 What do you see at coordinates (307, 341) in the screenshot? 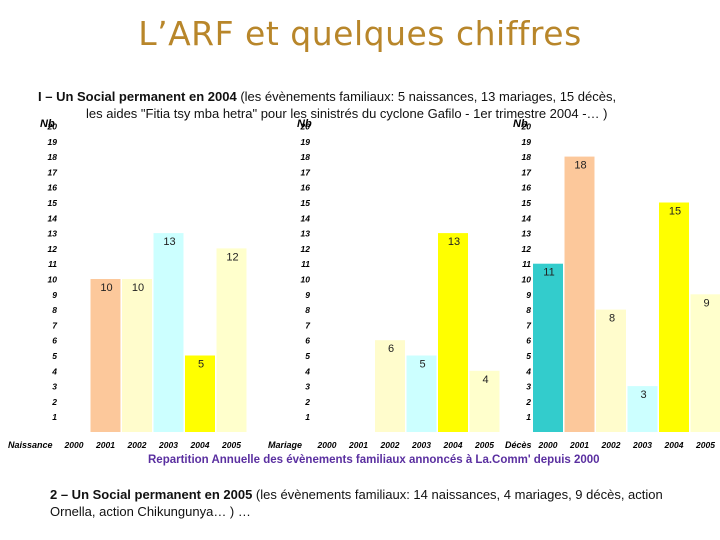
I see `y-tick-label: 6` at bounding box center [307, 341].